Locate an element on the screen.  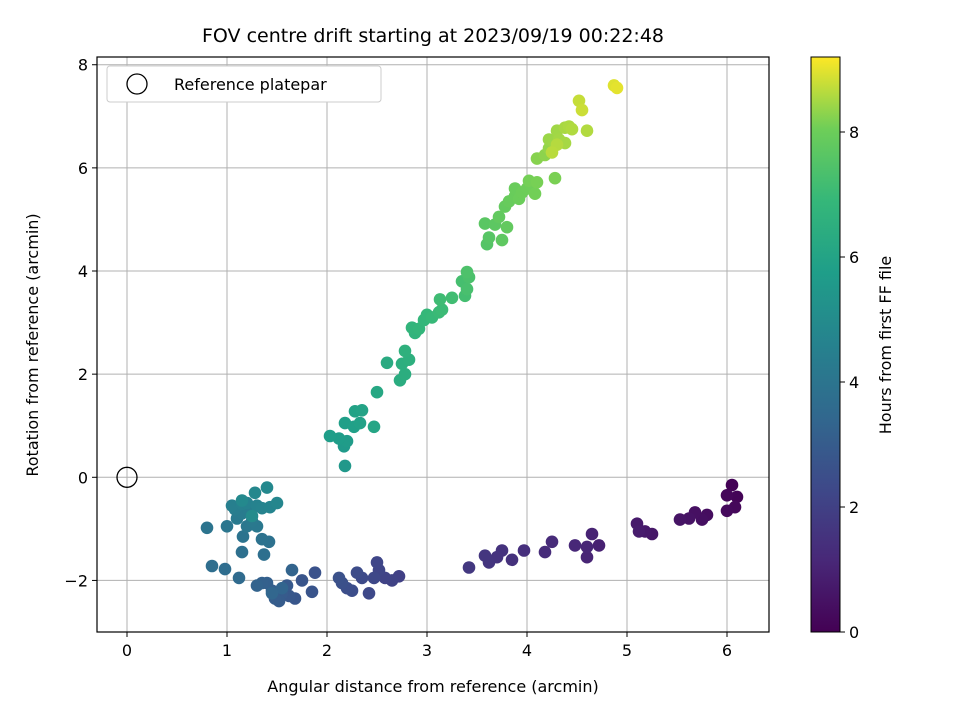
colorbar-tick-label: 2 is located at coordinates (854, 507).